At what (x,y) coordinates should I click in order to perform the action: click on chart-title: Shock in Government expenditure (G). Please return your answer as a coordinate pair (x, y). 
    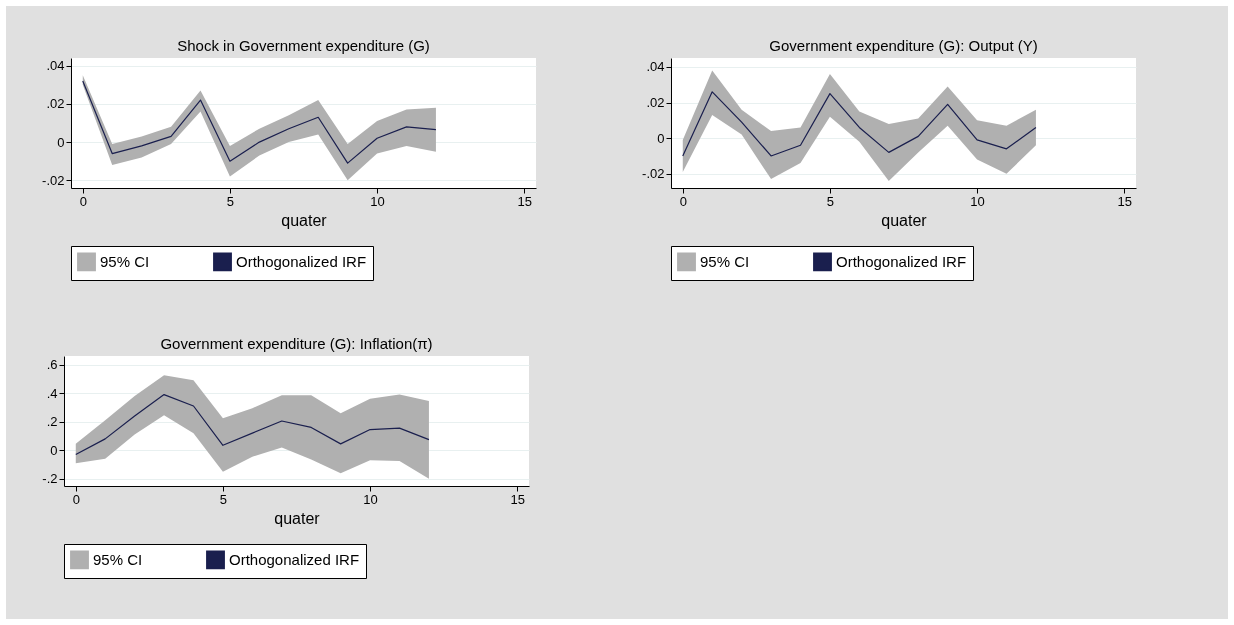
    Looking at the image, I should click on (303, 45).